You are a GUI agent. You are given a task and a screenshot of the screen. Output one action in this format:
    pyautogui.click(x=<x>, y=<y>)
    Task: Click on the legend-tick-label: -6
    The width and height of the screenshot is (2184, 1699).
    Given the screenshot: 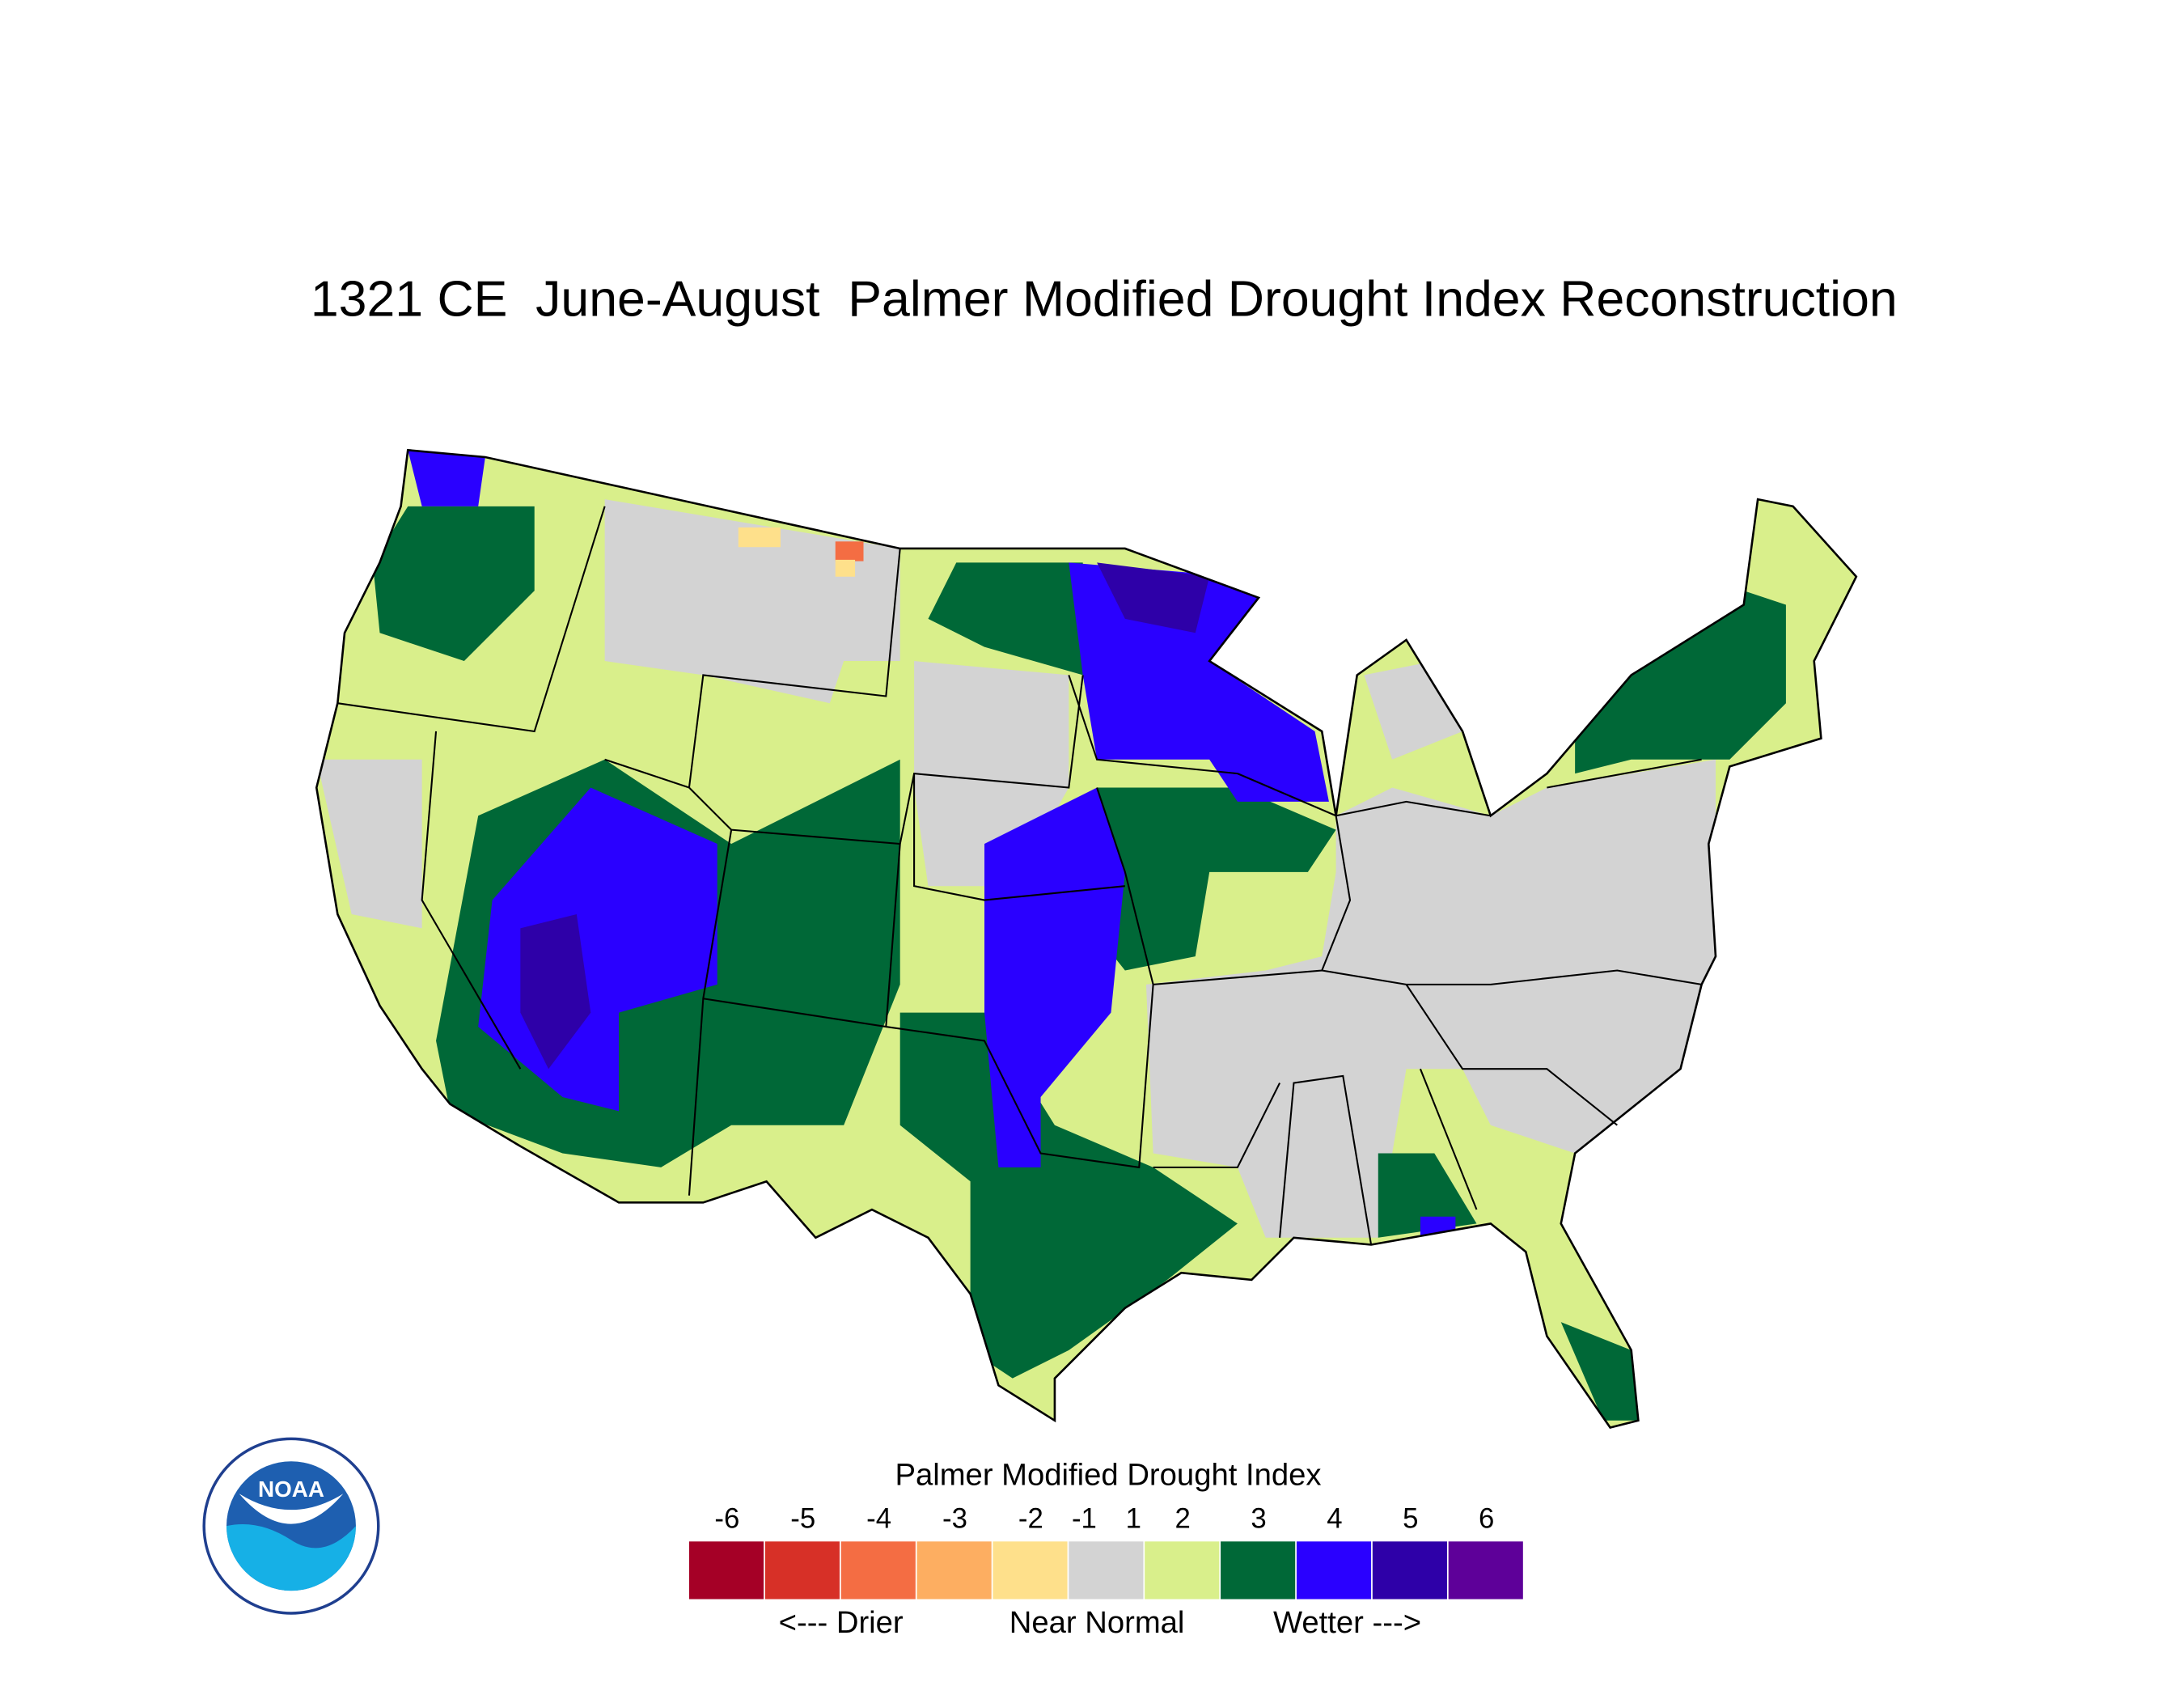 What is the action you would take?
    pyautogui.click(x=726, y=1518)
    